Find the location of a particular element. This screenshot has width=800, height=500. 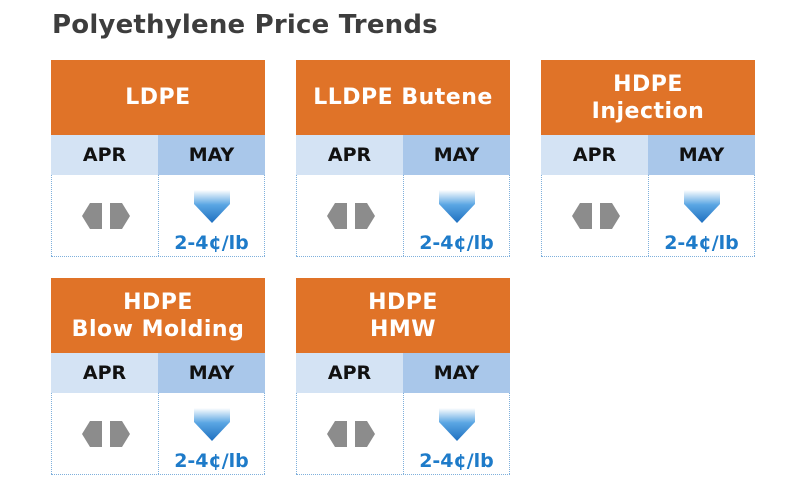

card-header: HDPE Injection is located at coordinates (648, 97).